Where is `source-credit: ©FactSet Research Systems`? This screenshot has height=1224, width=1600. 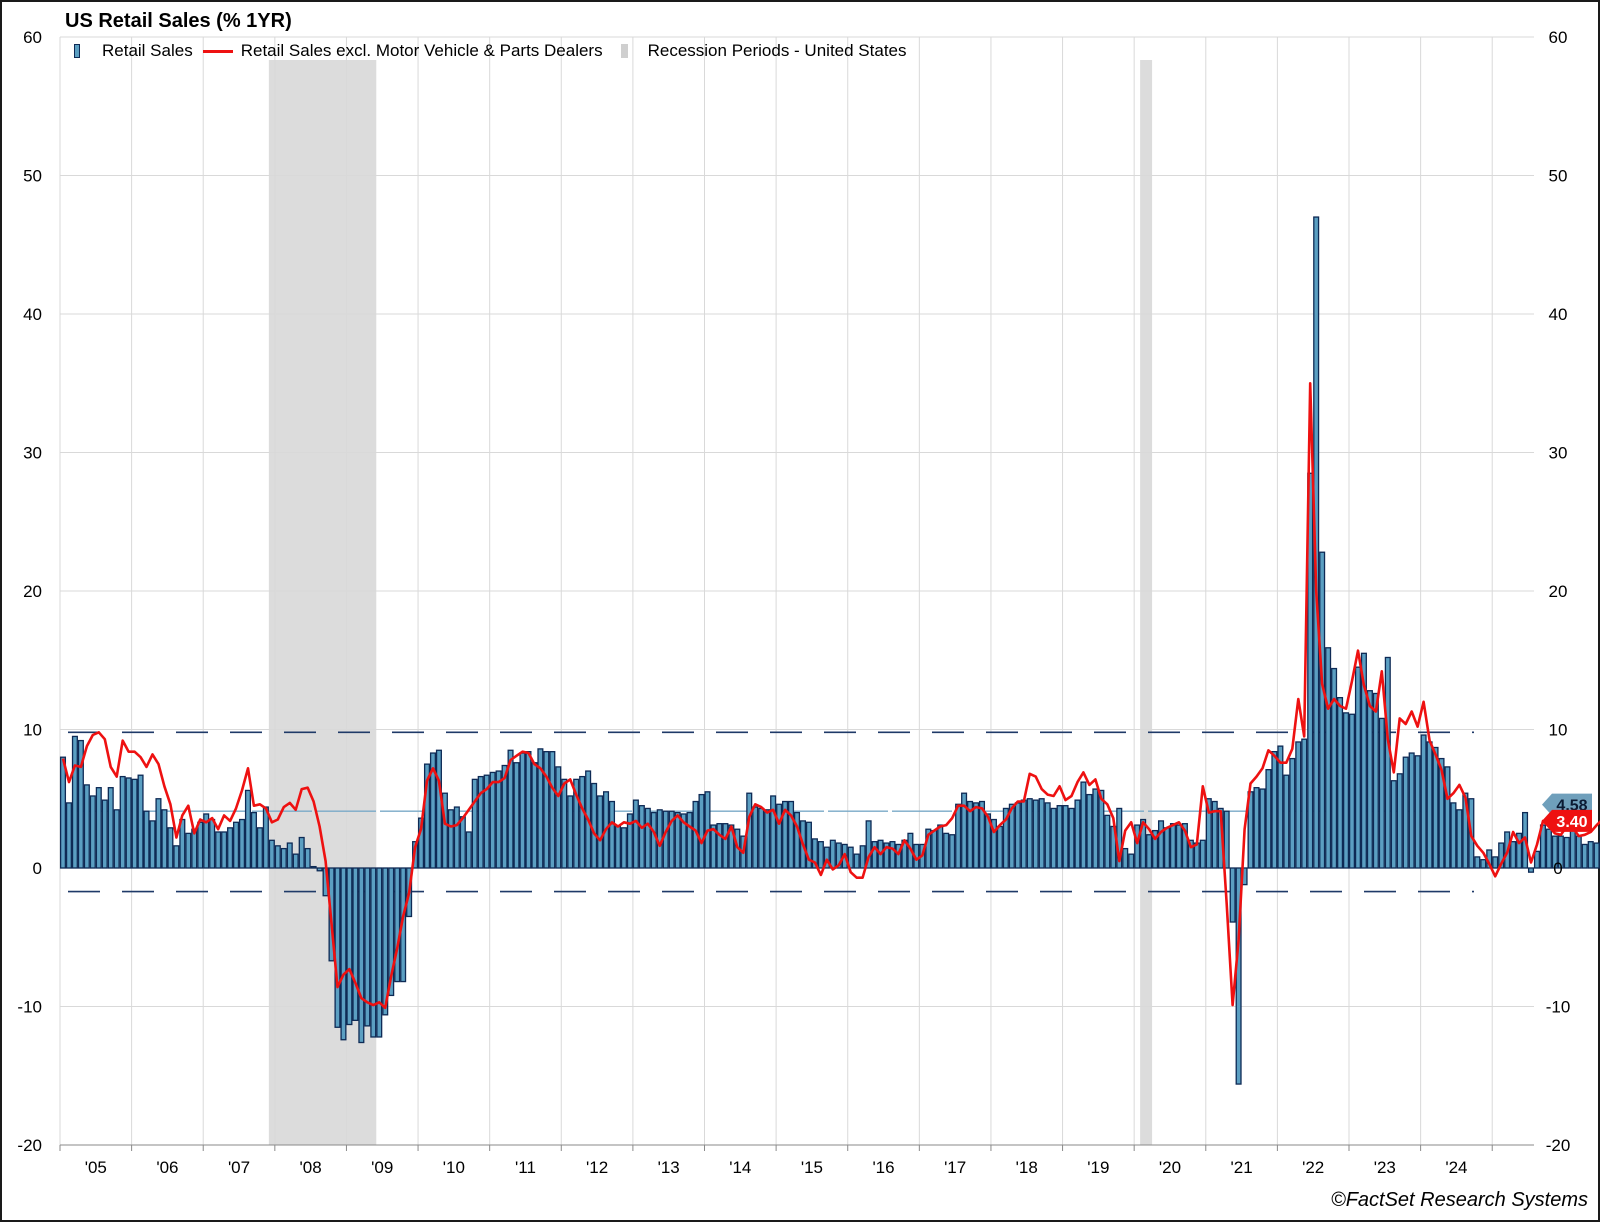
source-credit: ©FactSet Research Systems is located at coordinates (1459, 1200).